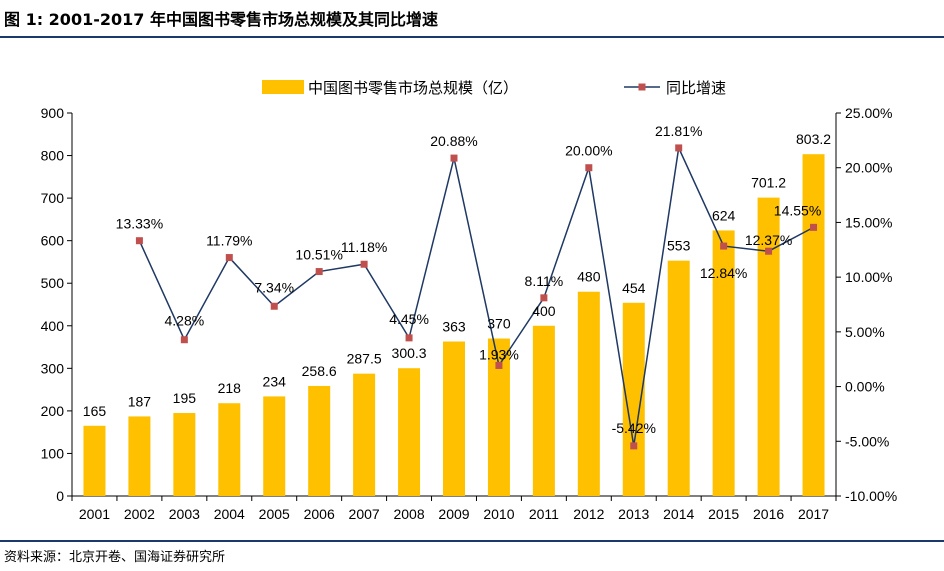 The image size is (944, 571). I want to click on right-axis-tick-label: 20.00%, so click(868, 168).